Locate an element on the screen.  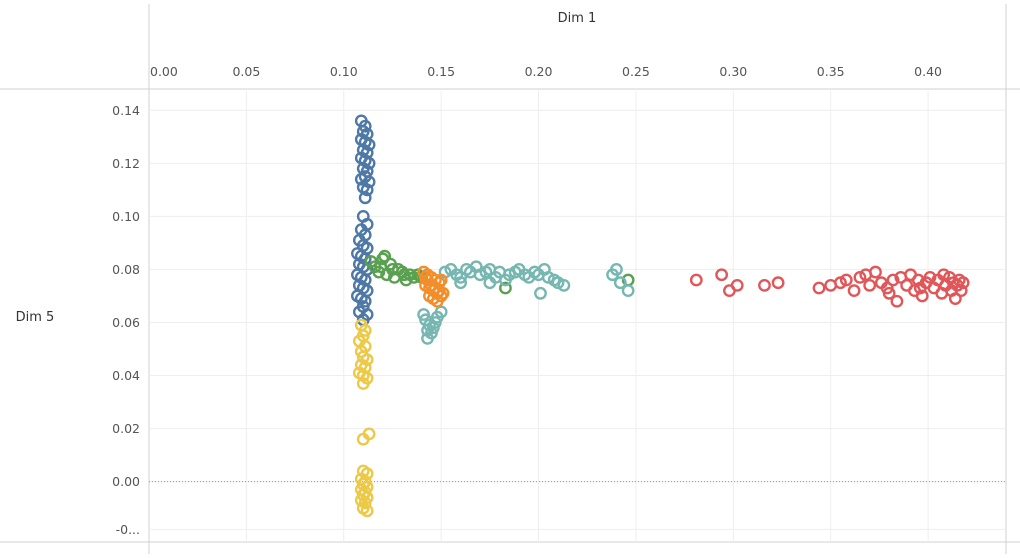
x-tick-label: 0.40 is located at coordinates (928, 71).